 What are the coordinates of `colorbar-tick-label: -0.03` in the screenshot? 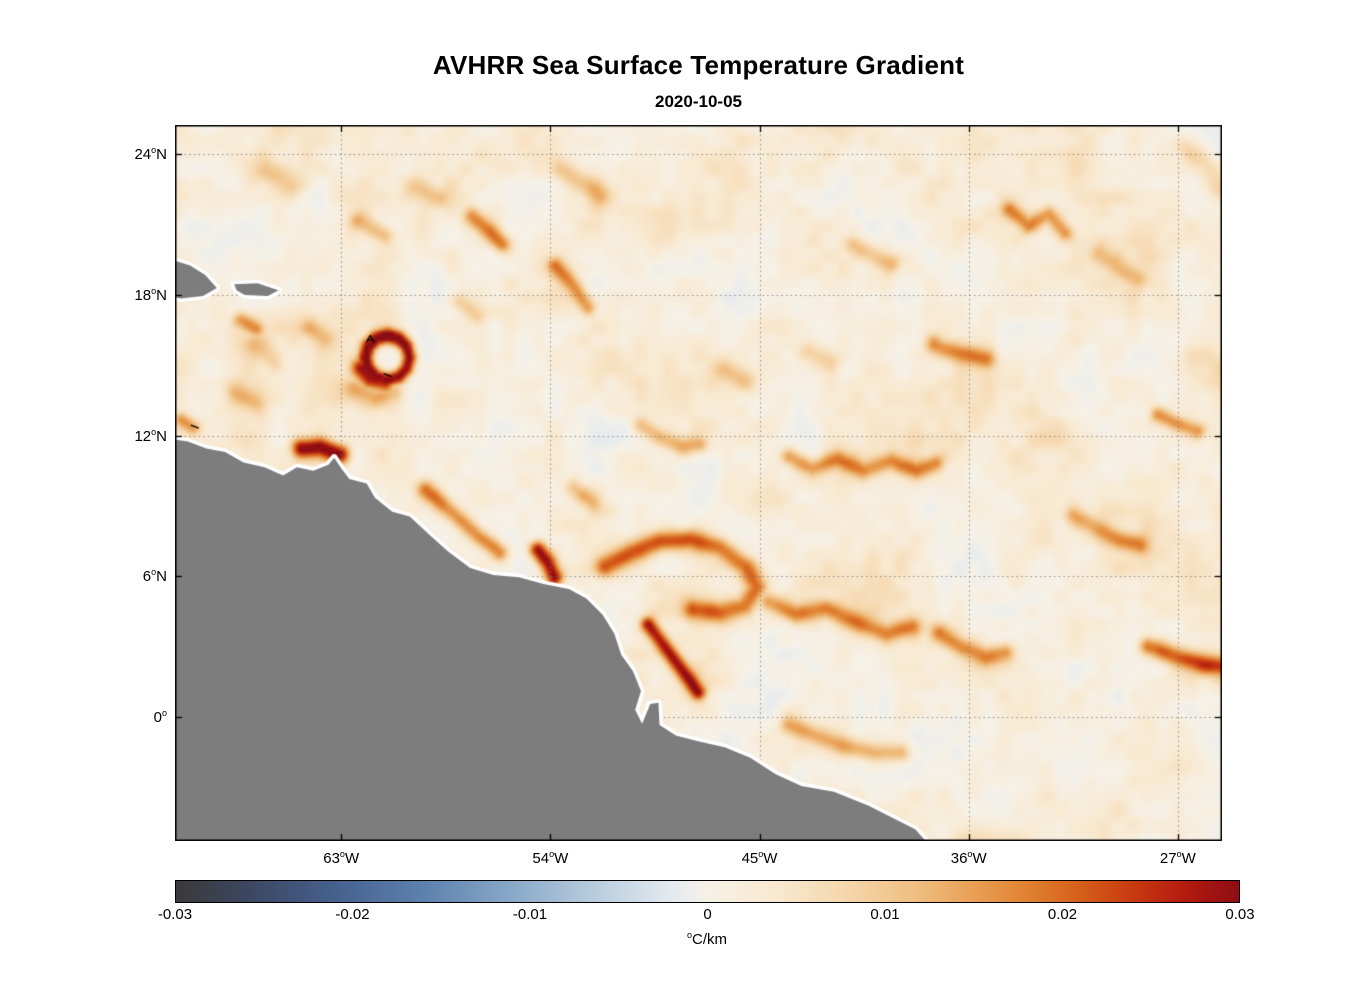 It's located at (175, 914).